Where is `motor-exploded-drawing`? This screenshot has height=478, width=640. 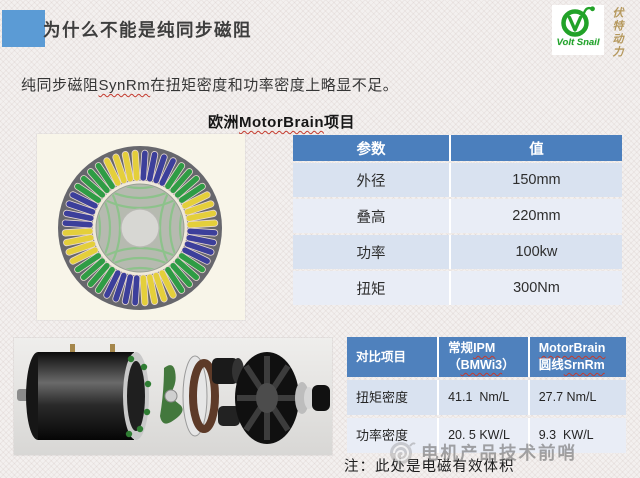 motor-exploded-drawing is located at coordinates (173, 396).